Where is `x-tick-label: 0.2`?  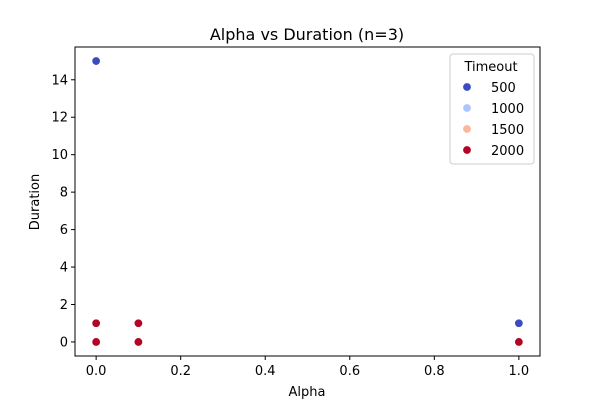
x-tick-label: 0.2 is located at coordinates (180, 371).